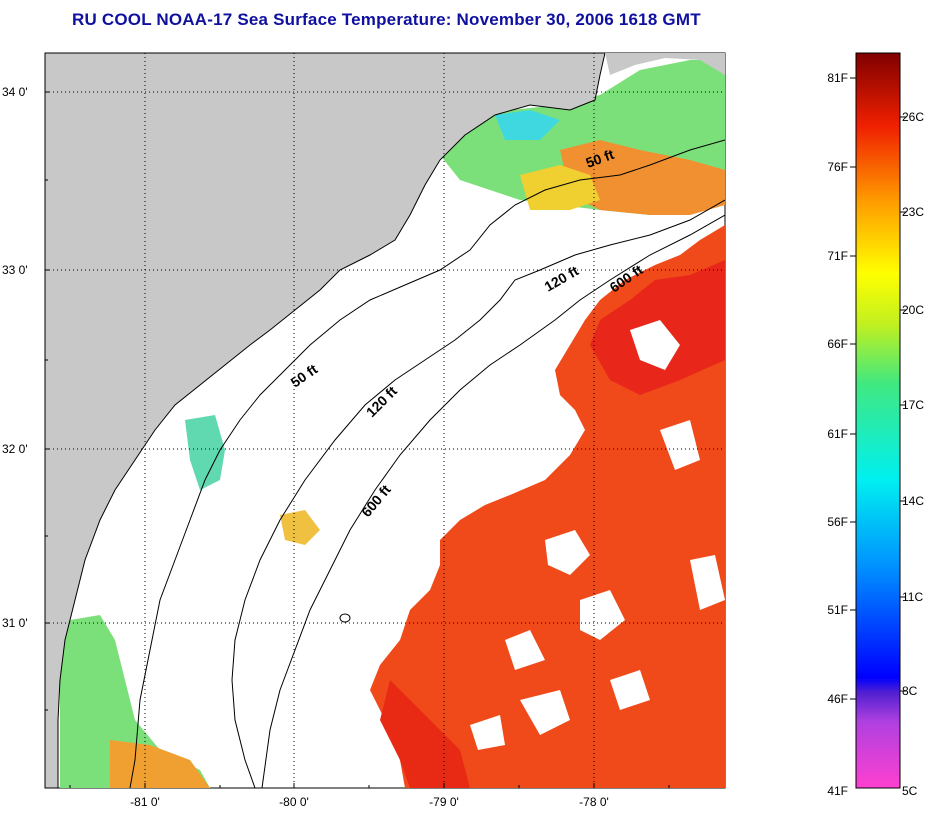  Describe the element at coordinates (15, 92) in the screenshot. I see `lat-label: 34 0'` at that location.